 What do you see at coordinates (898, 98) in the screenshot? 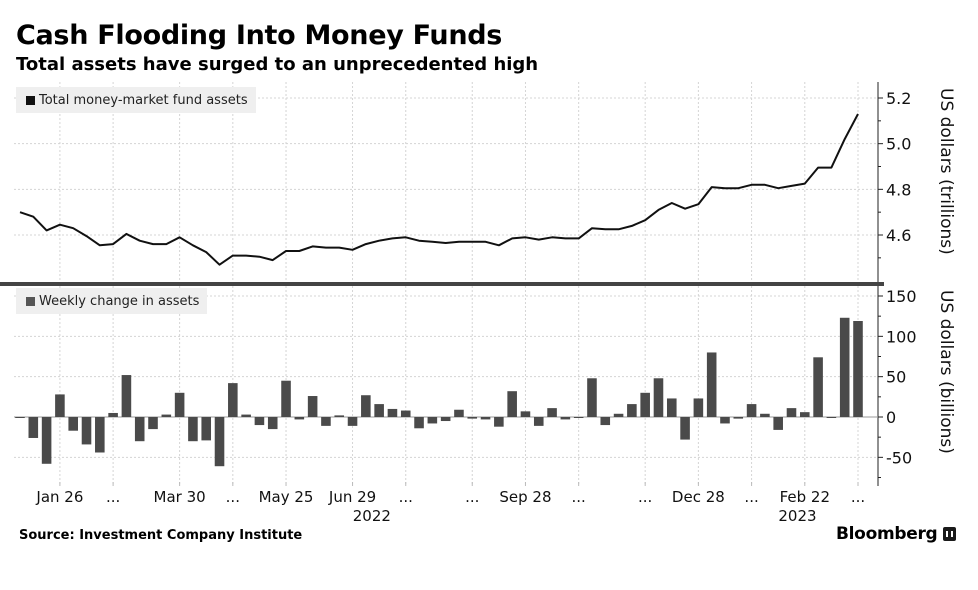
I see `ytick-label-top: 5.2` at bounding box center [898, 98].